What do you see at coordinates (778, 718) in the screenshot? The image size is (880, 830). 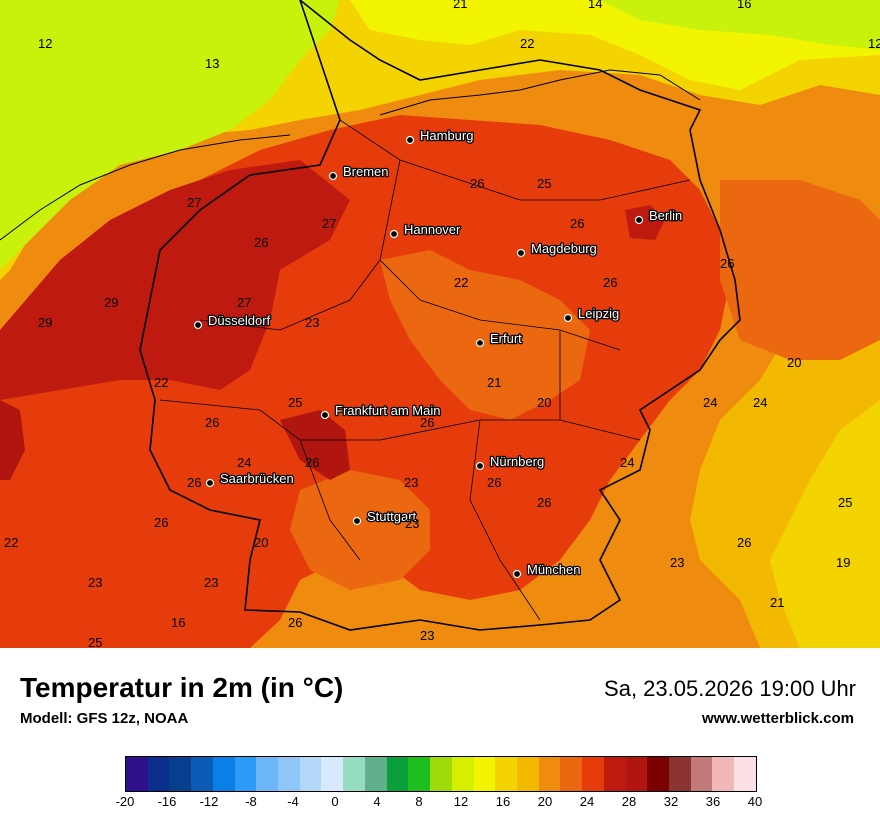 I see `website-label: www.wetterblick.com` at bounding box center [778, 718].